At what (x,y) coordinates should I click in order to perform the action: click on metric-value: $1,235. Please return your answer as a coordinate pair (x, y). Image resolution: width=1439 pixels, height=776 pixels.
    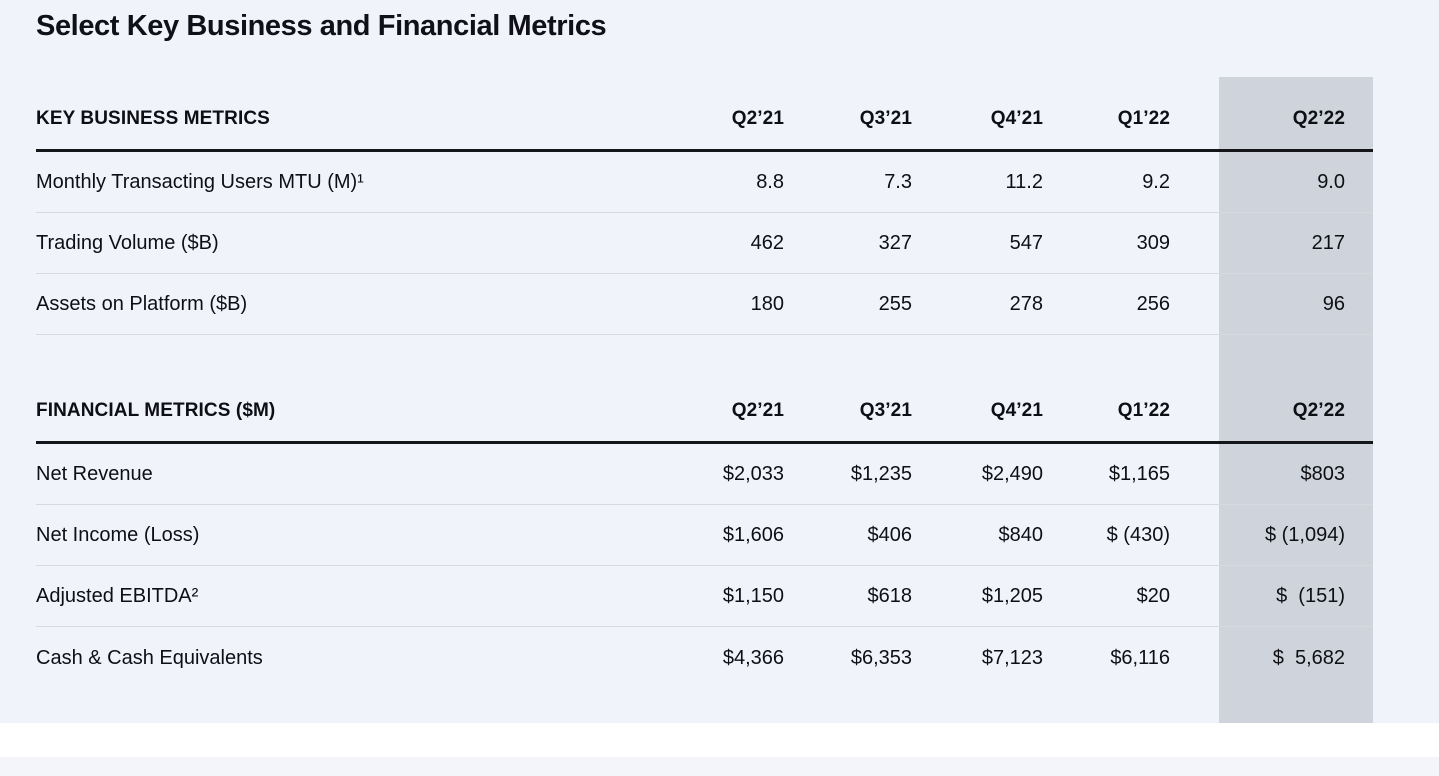
    Looking at the image, I should click on (881, 474).